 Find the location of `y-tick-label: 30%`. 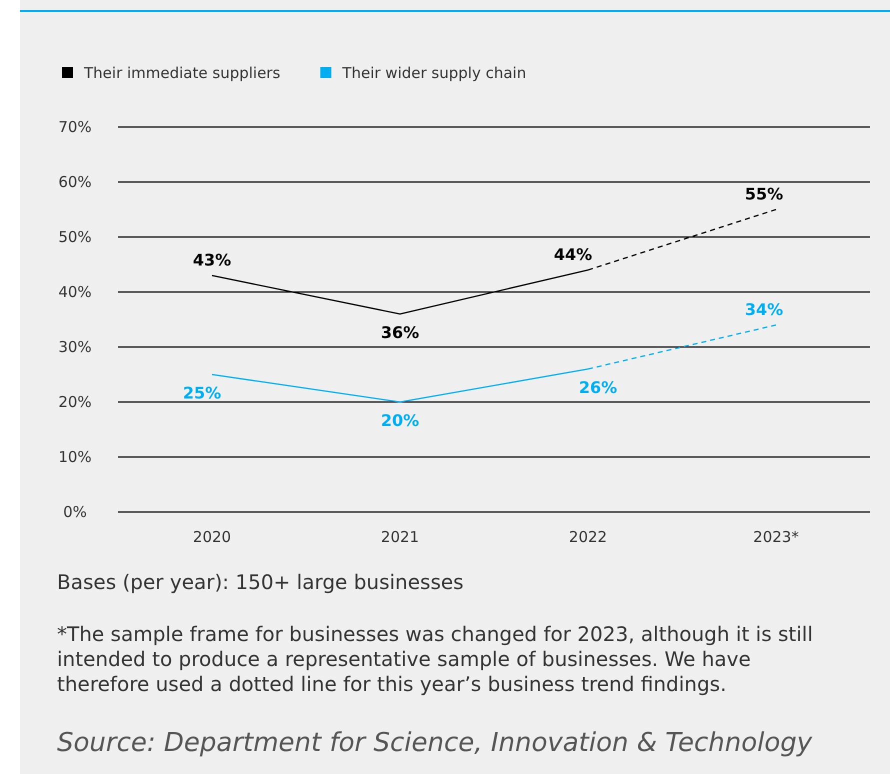

y-tick-label: 30% is located at coordinates (75, 347).